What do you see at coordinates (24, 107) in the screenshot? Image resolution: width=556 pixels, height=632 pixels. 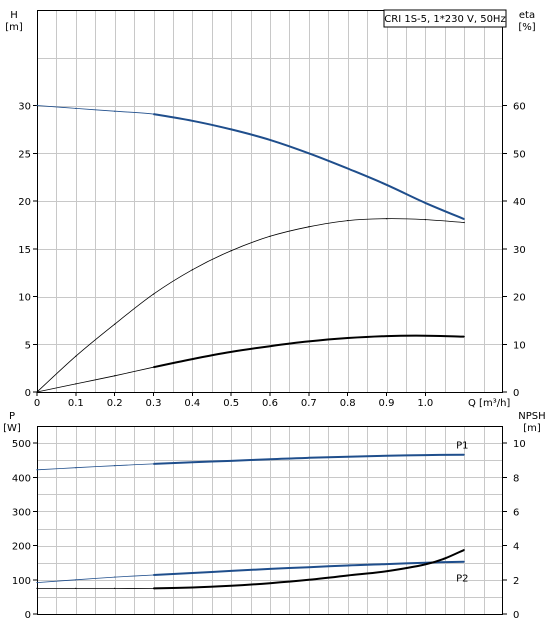 I see `y-left-tick-label: 30` at bounding box center [24, 107].